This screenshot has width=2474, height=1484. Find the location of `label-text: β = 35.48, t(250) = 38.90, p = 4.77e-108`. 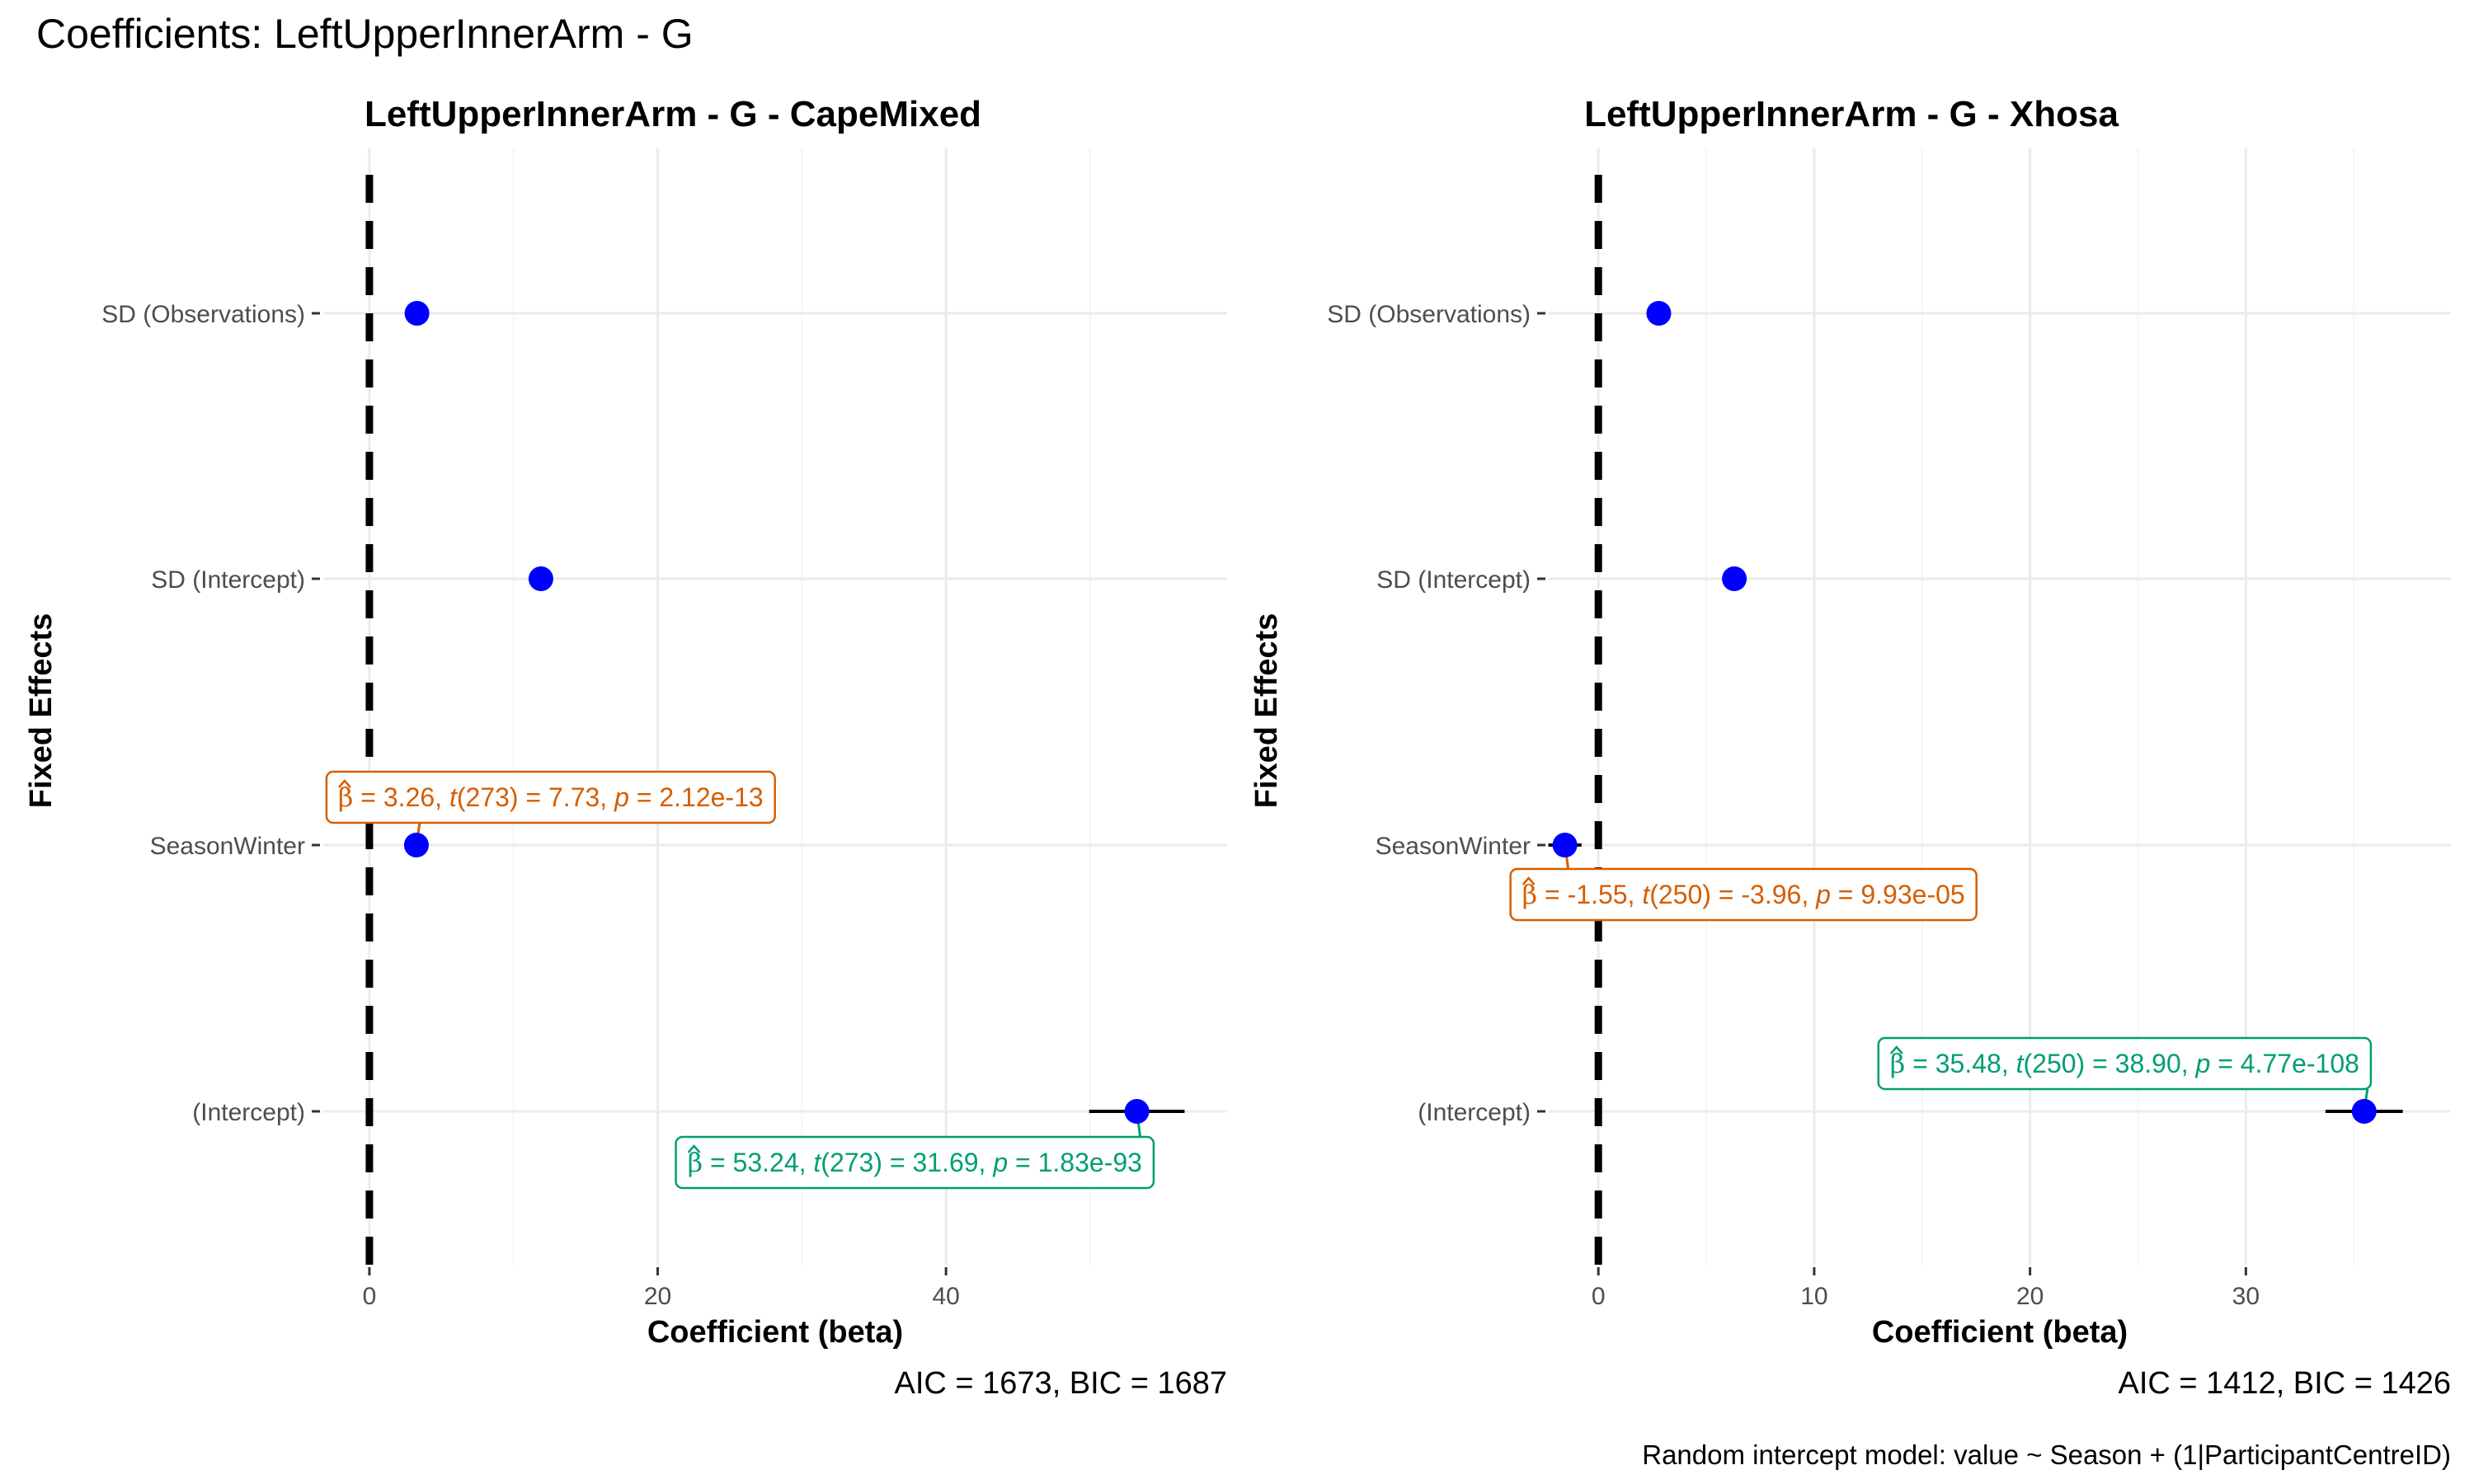

label-text: β = 35.48, t(250) = 38.90, p = 4.77e-108 is located at coordinates (2124, 1063).